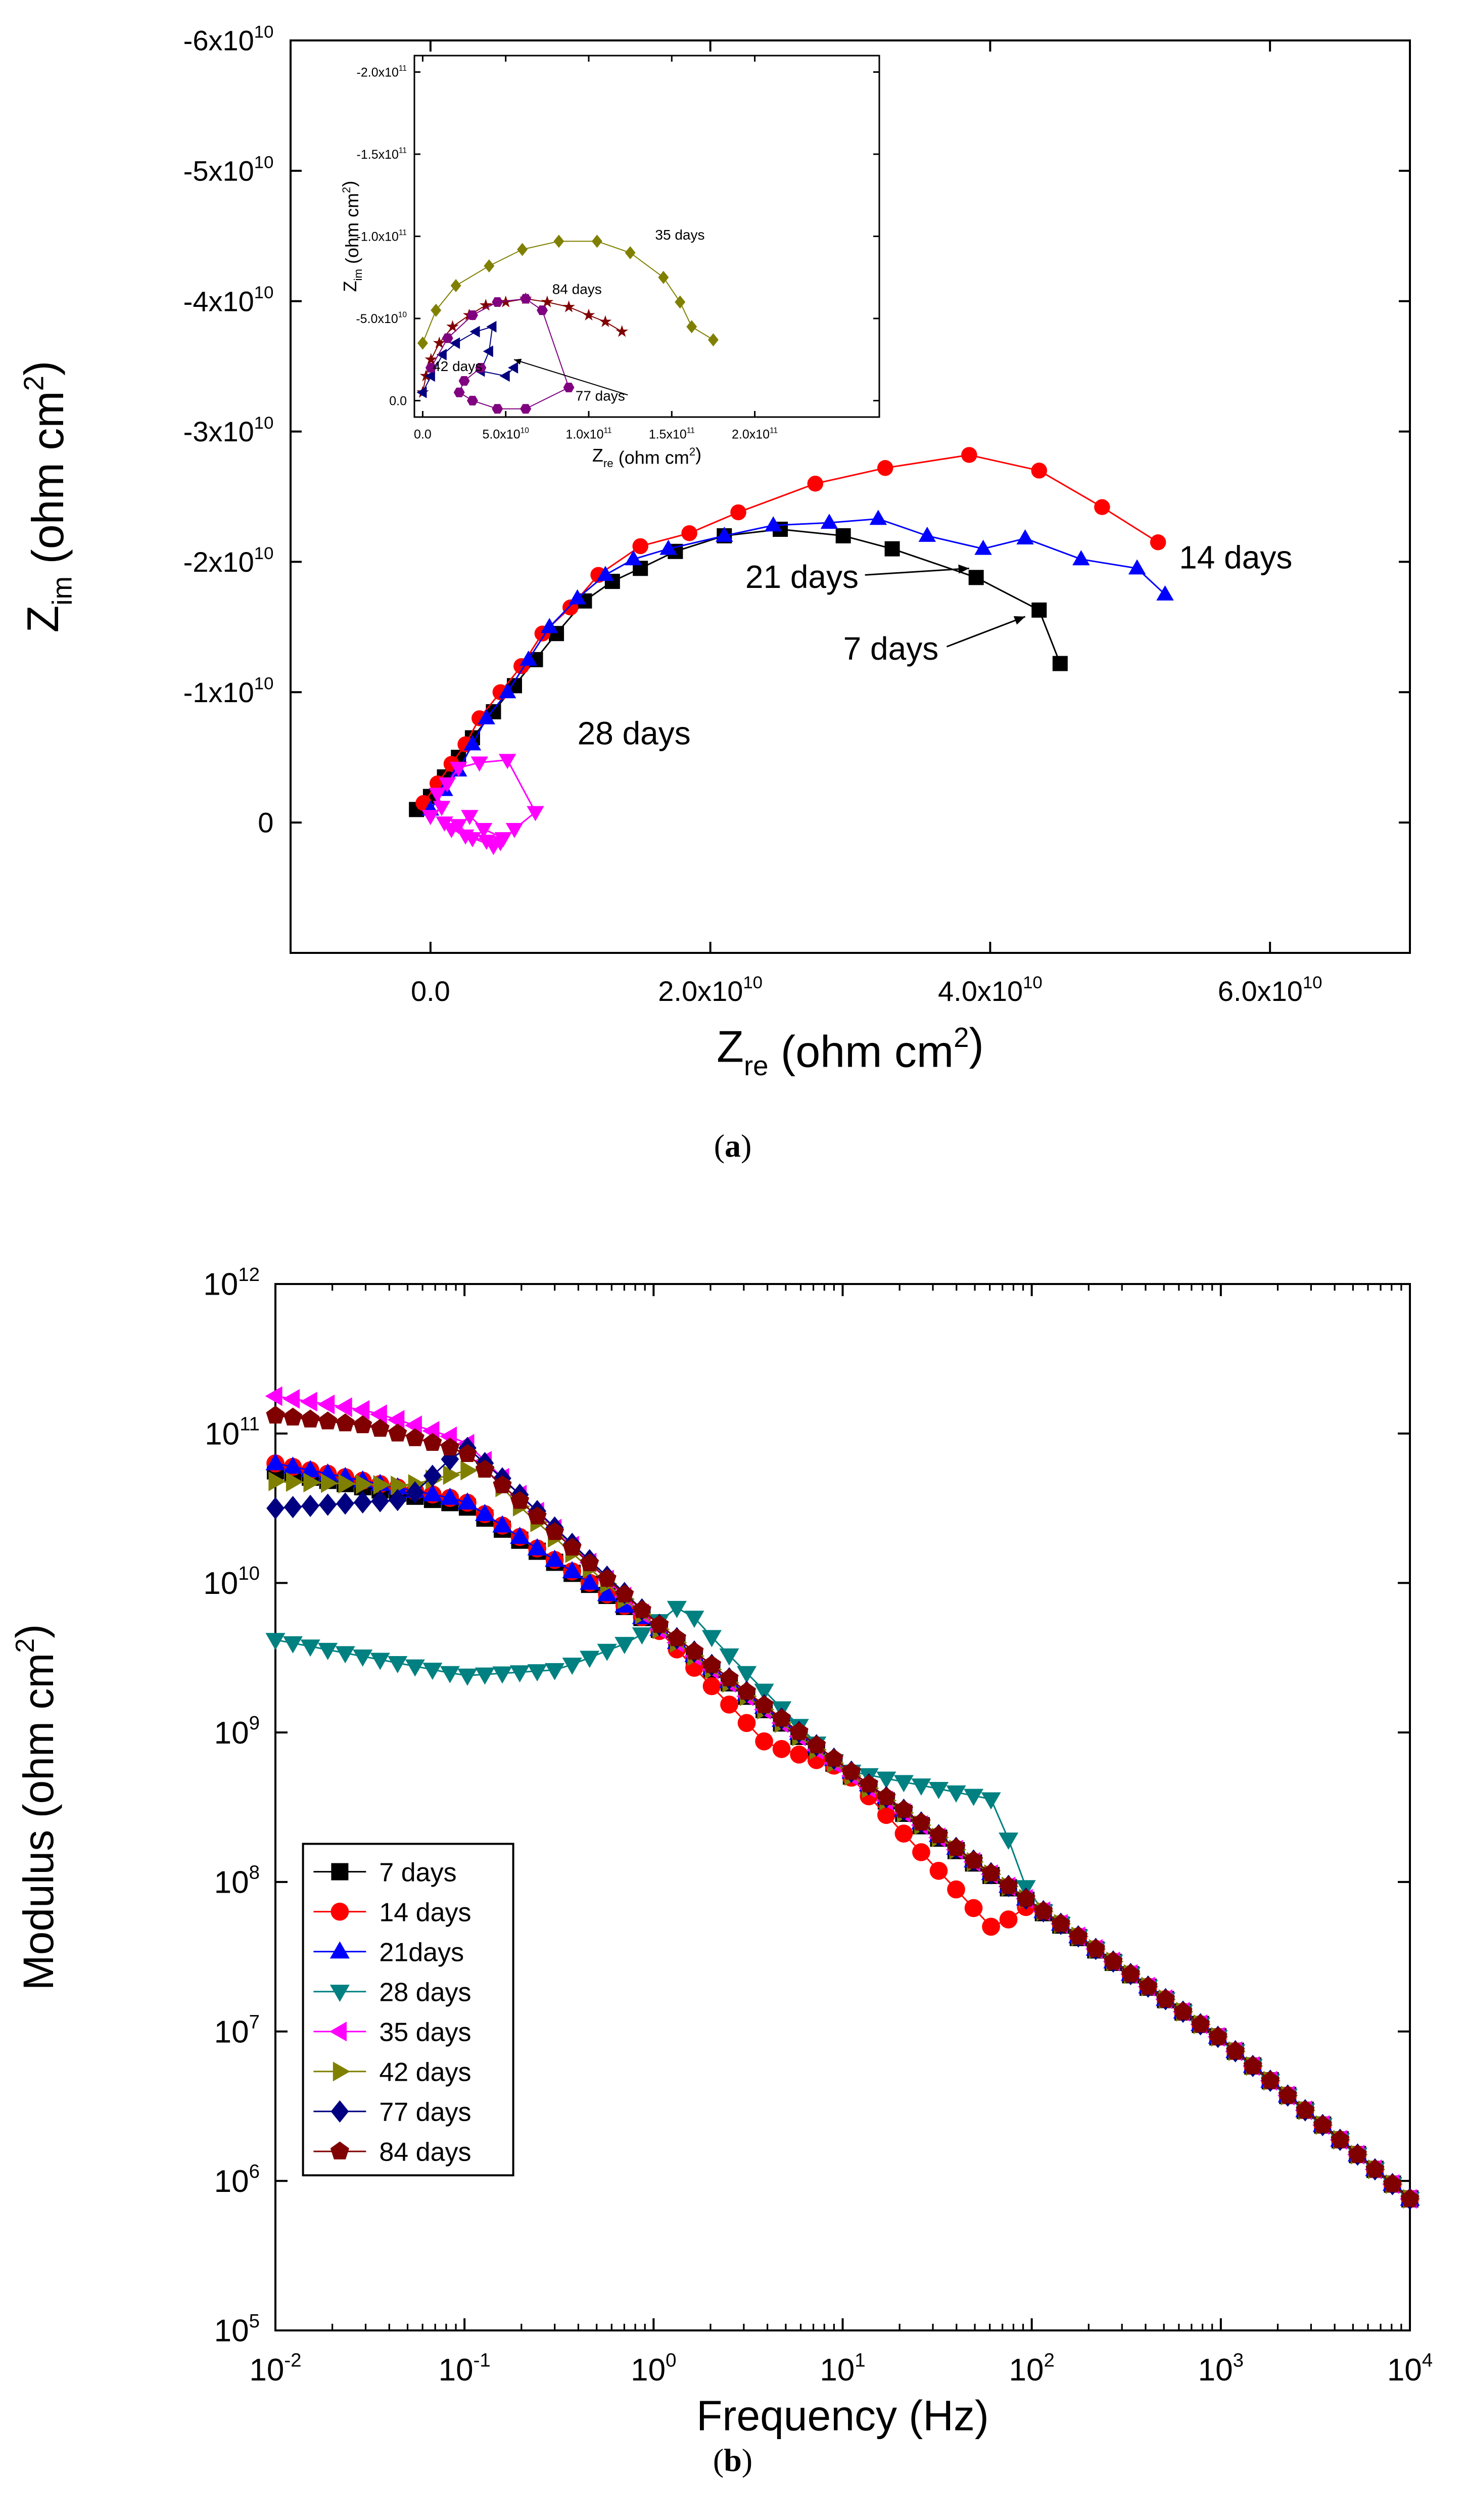 The image size is (1465, 2520). Describe the element at coordinates (392, 2072) in the screenshot. I see `legend-item: 42 days` at that location.